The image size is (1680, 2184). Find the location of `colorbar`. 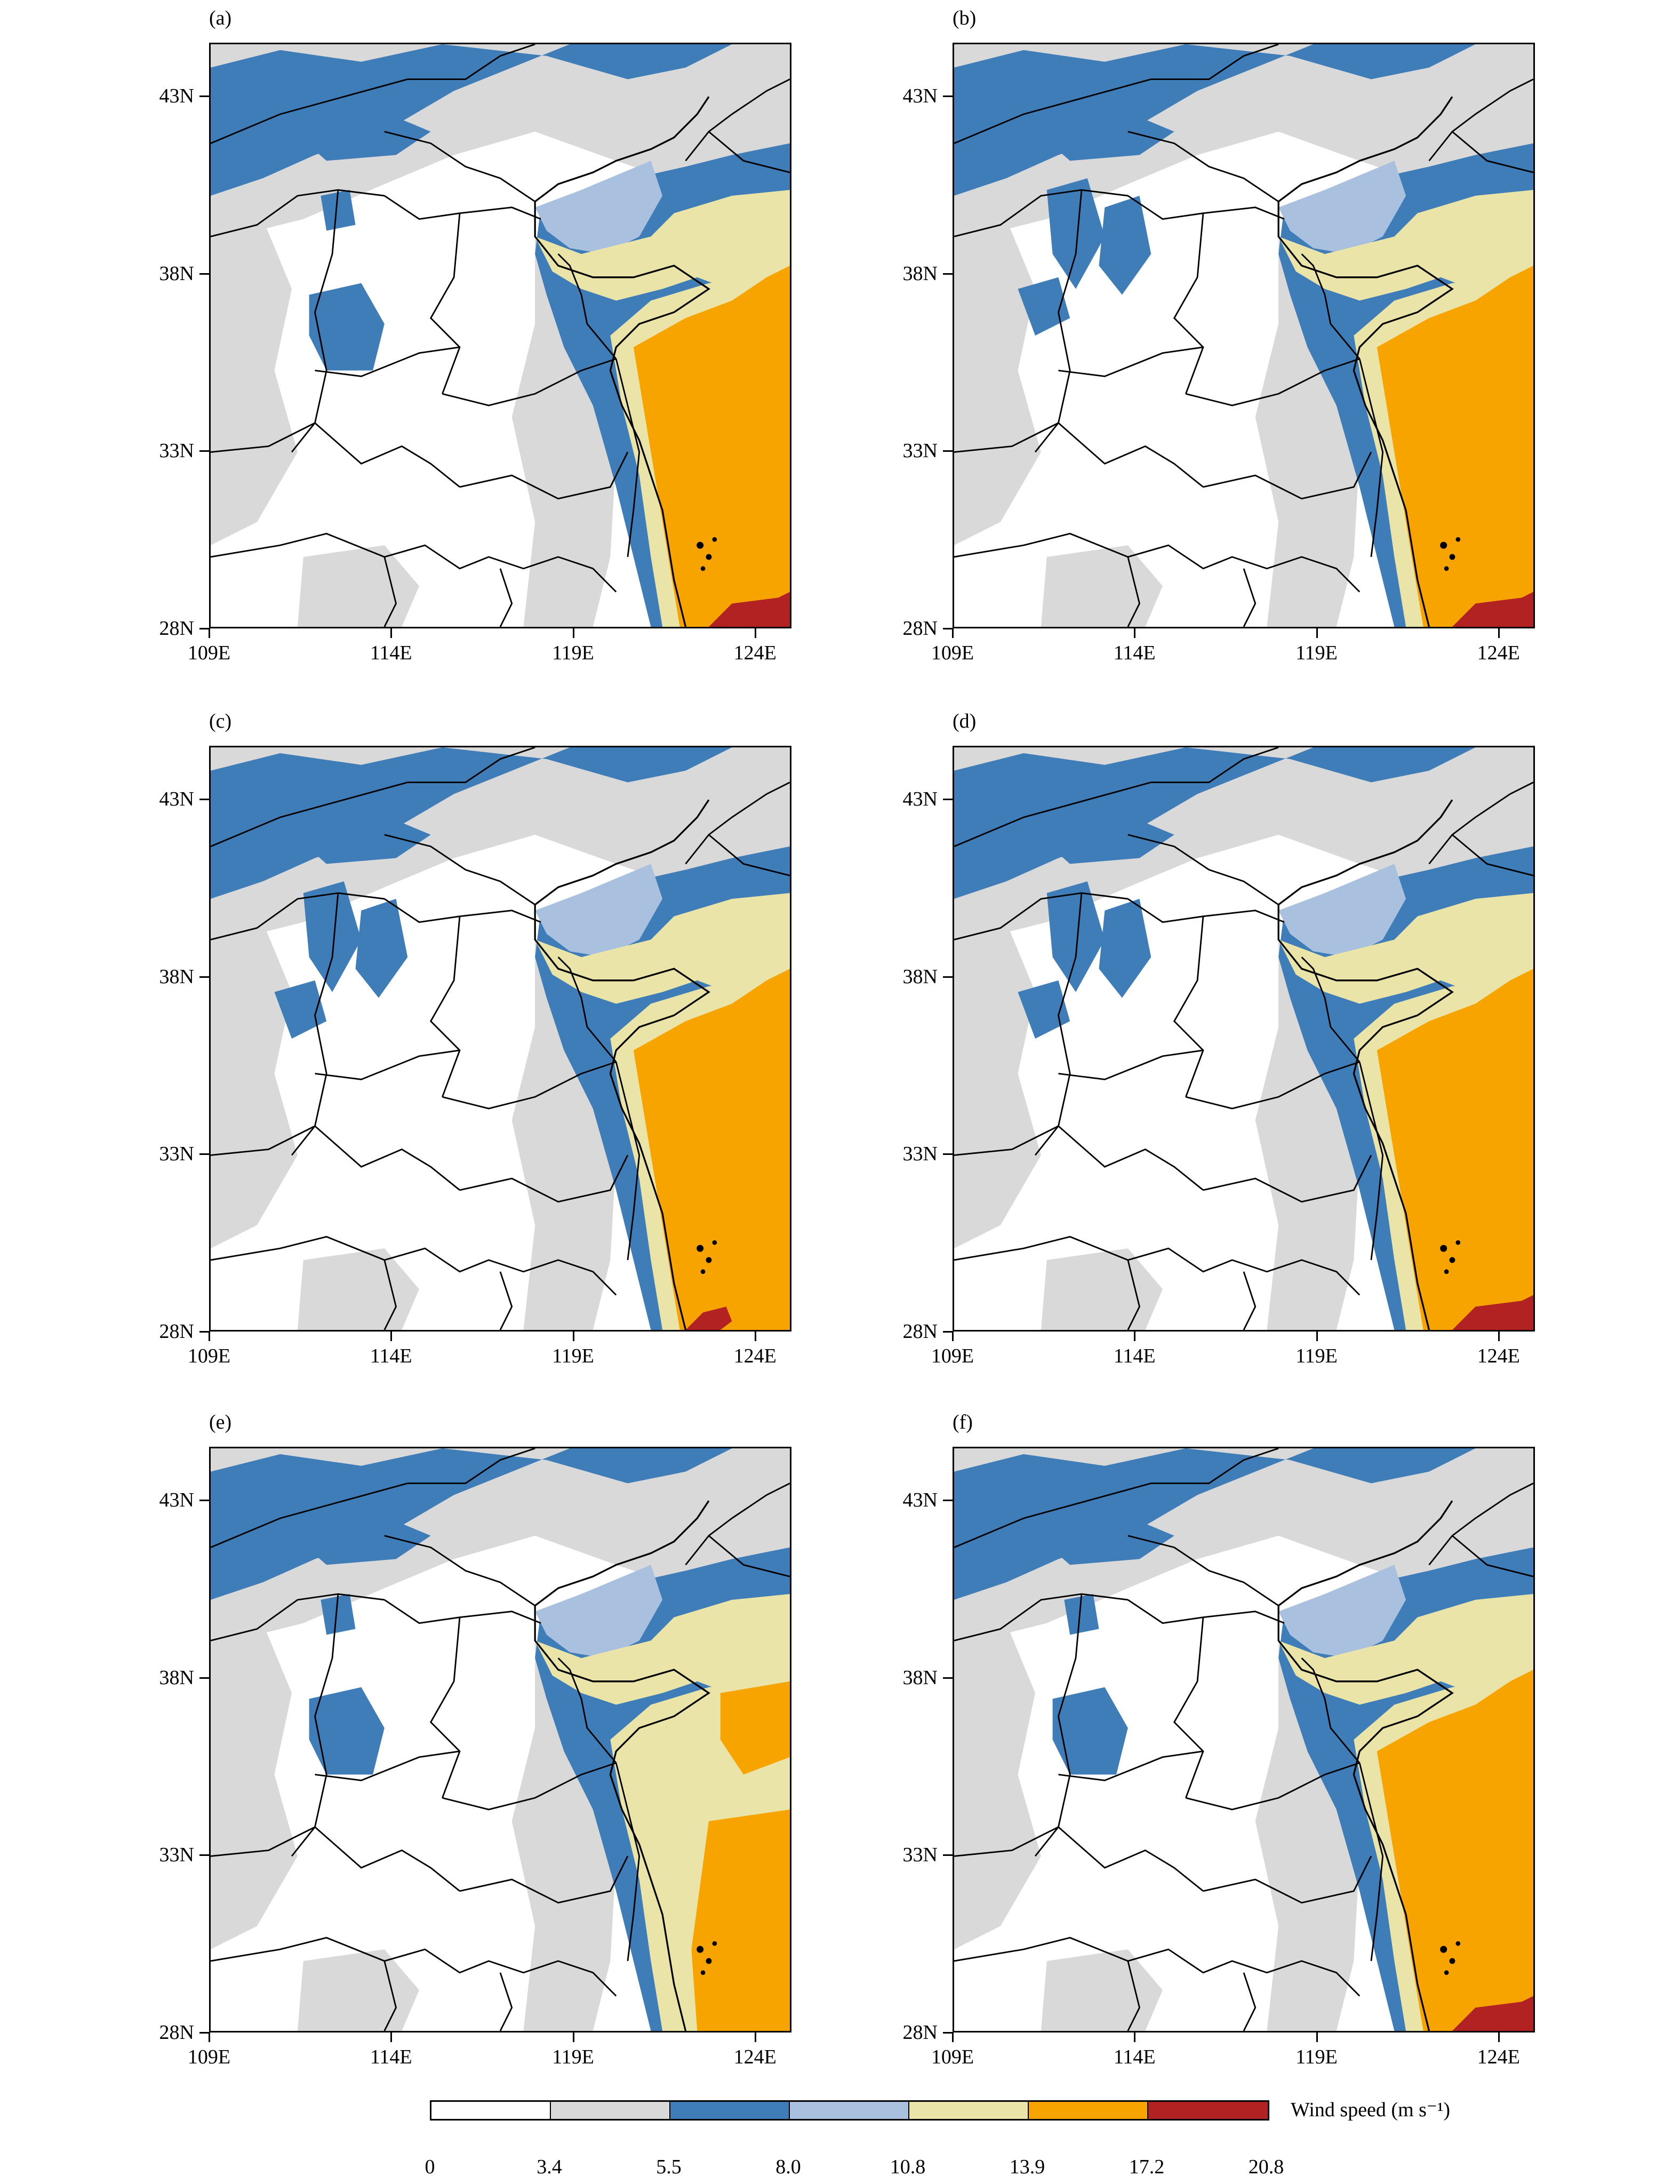

colorbar is located at coordinates (849, 2110).